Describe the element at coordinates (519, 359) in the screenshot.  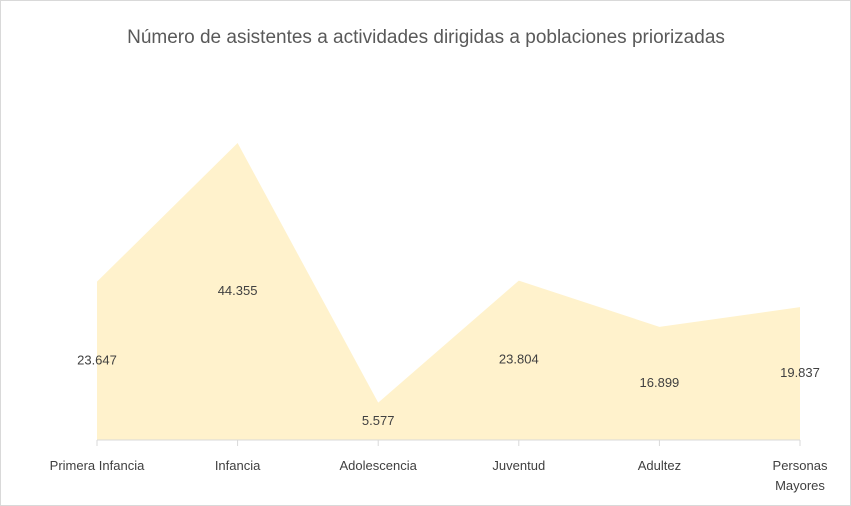
I see `data-label: 23.804` at that location.